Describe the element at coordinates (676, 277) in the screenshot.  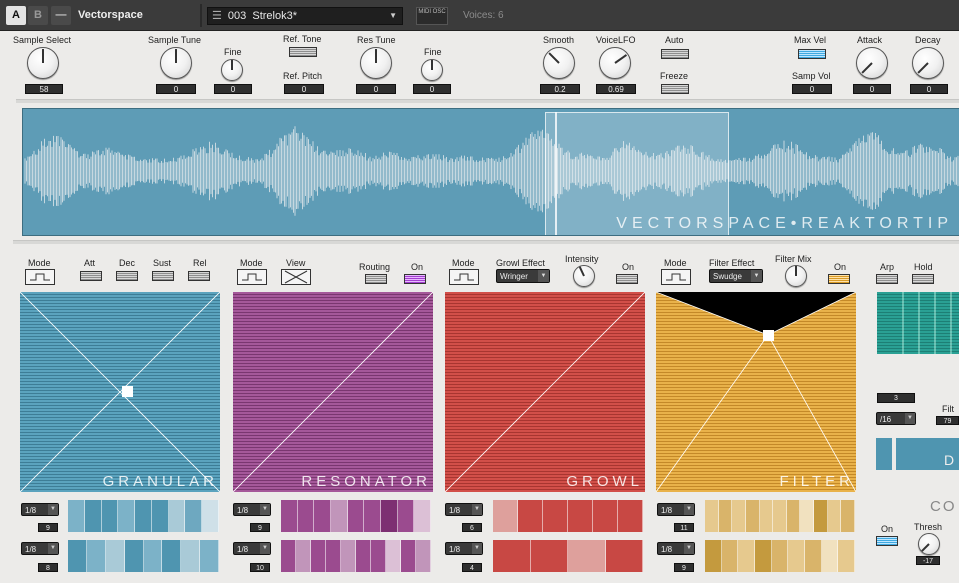
I see `filter-mode-button` at that location.